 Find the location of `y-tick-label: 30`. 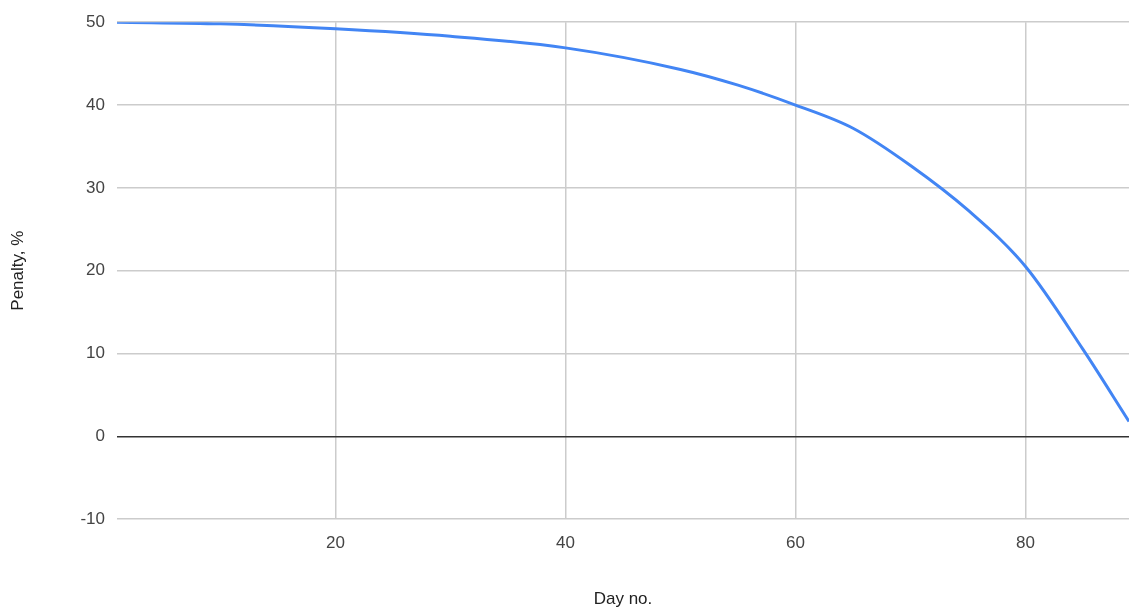

y-tick-label: 30 is located at coordinates (95, 187).